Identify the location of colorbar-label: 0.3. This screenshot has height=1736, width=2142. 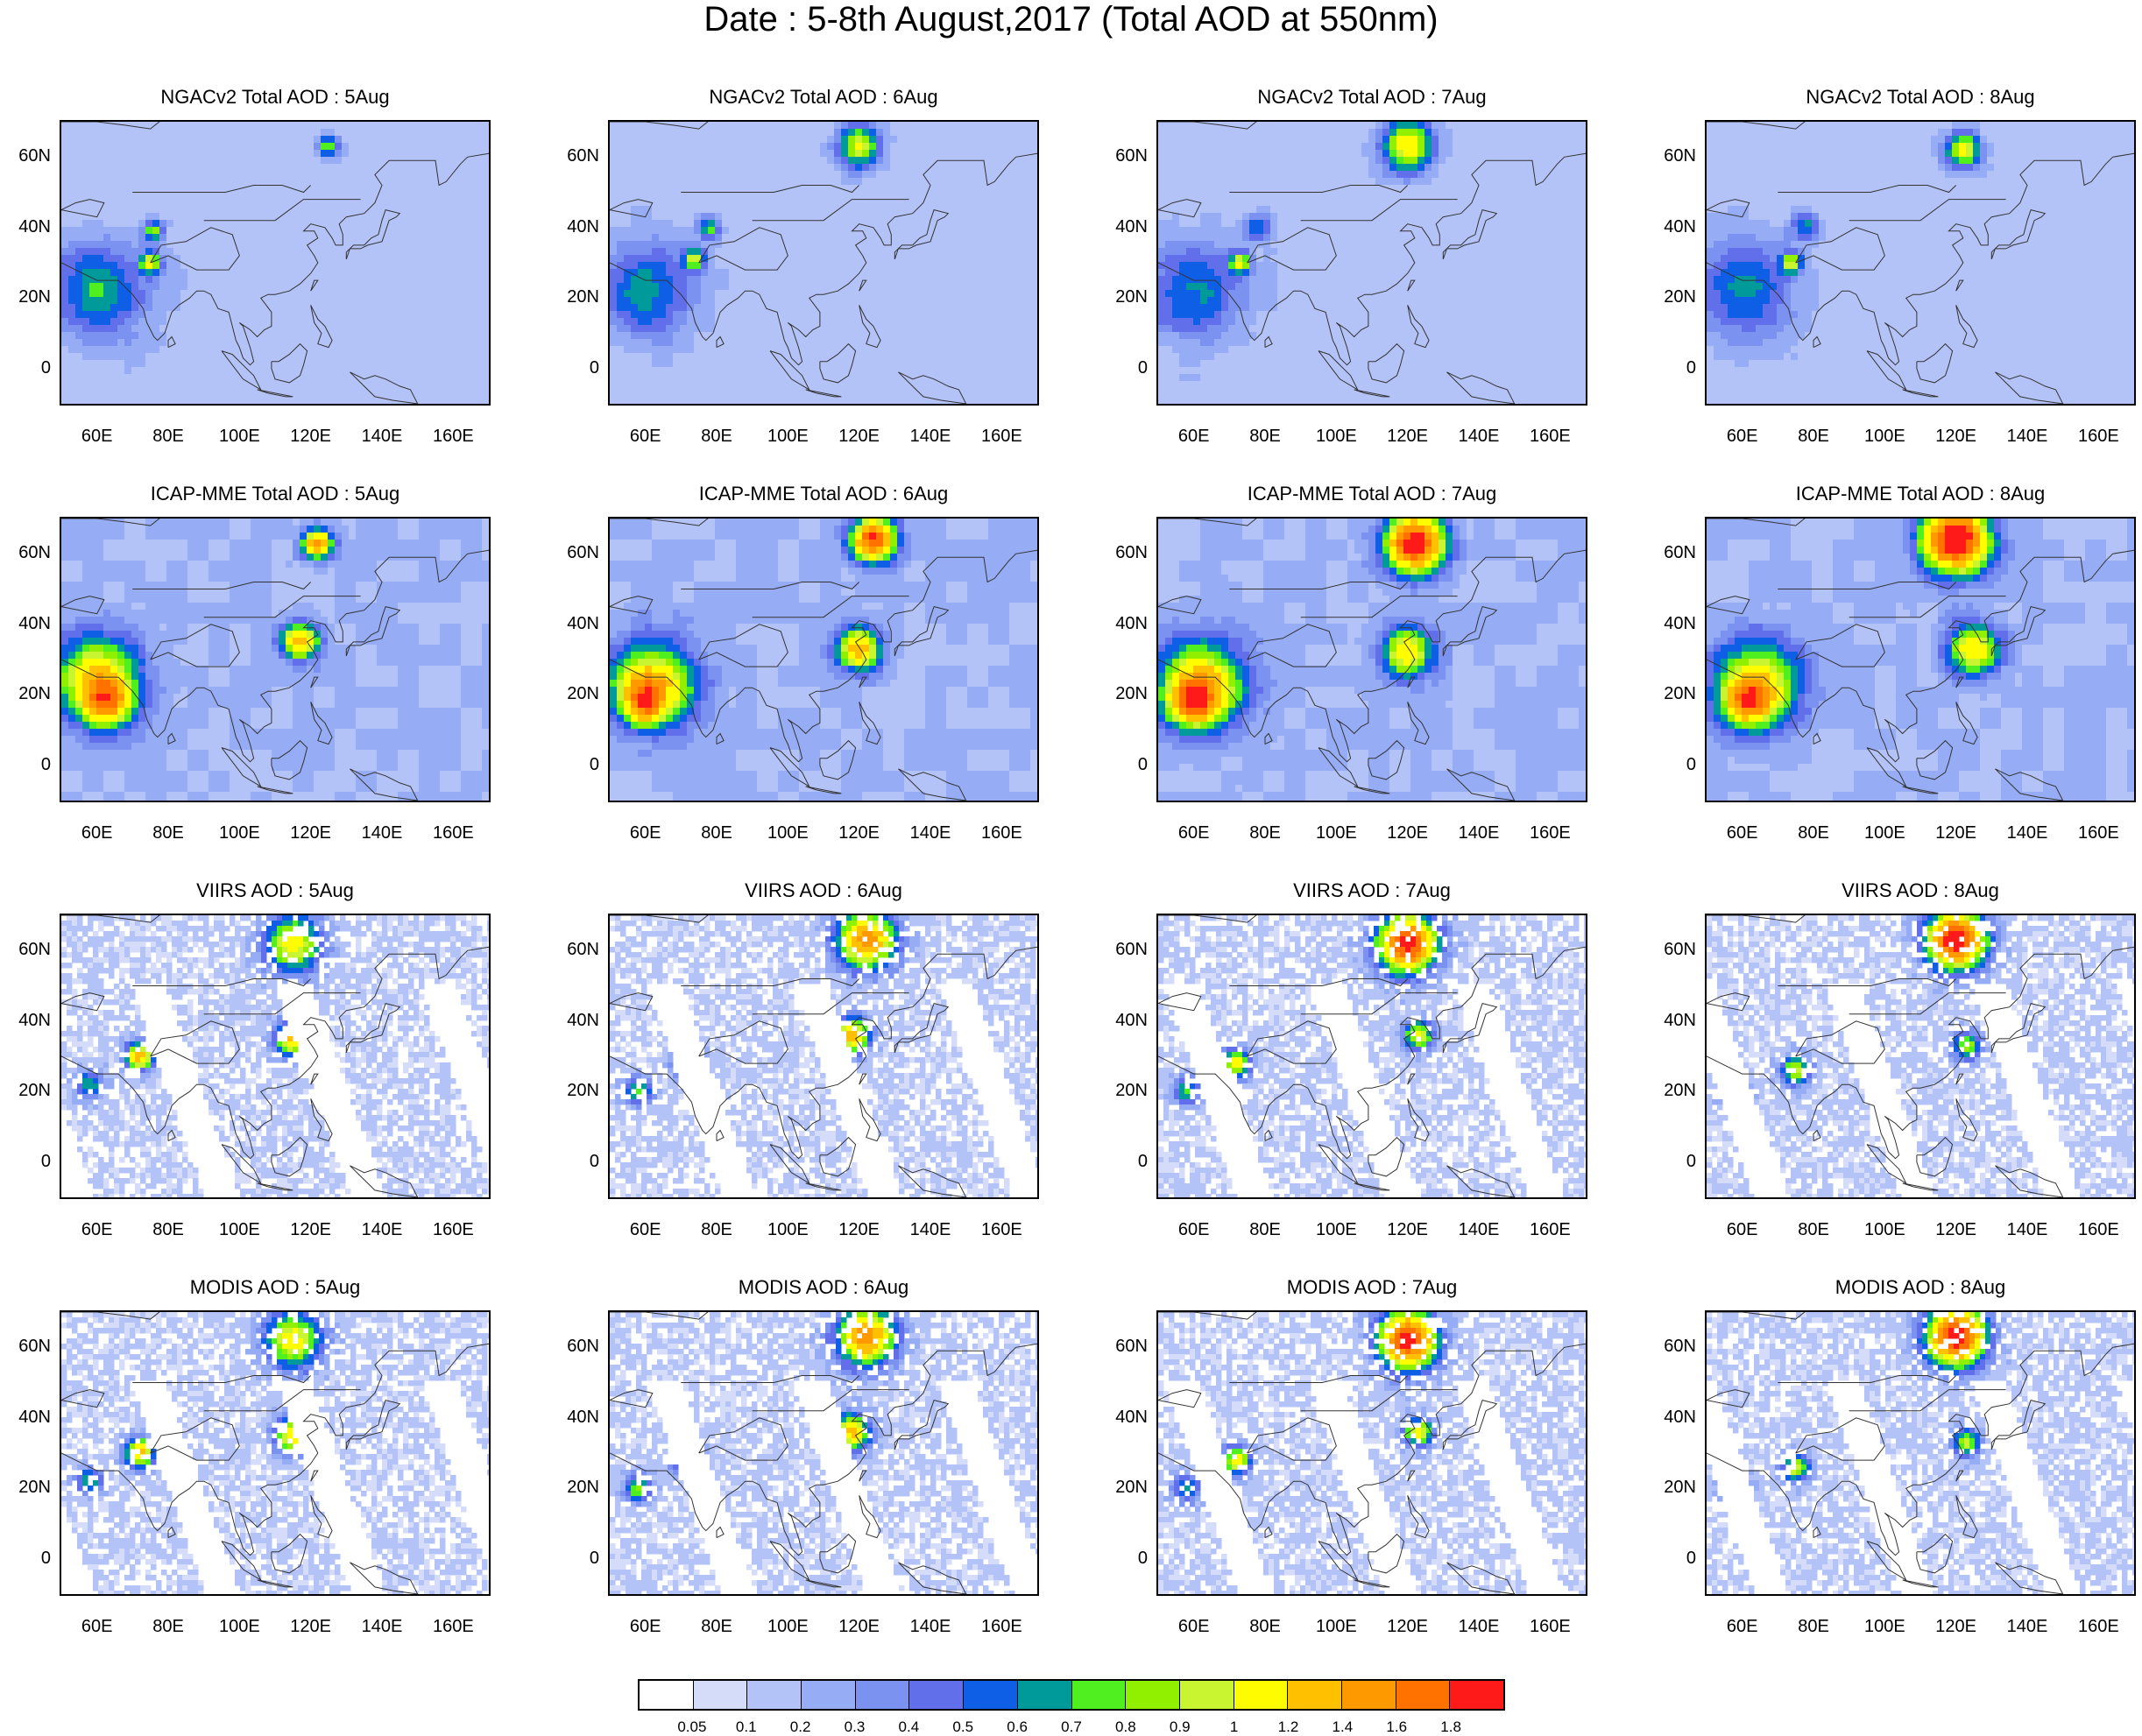
(855, 1727).